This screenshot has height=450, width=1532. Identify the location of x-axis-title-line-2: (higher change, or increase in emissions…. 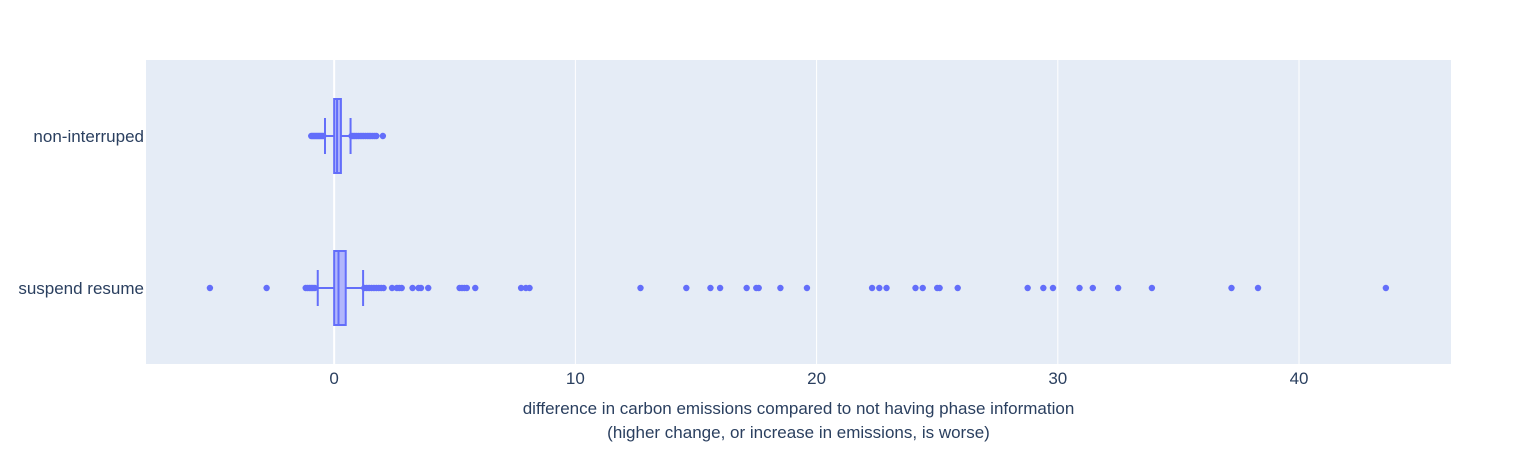
(798, 432).